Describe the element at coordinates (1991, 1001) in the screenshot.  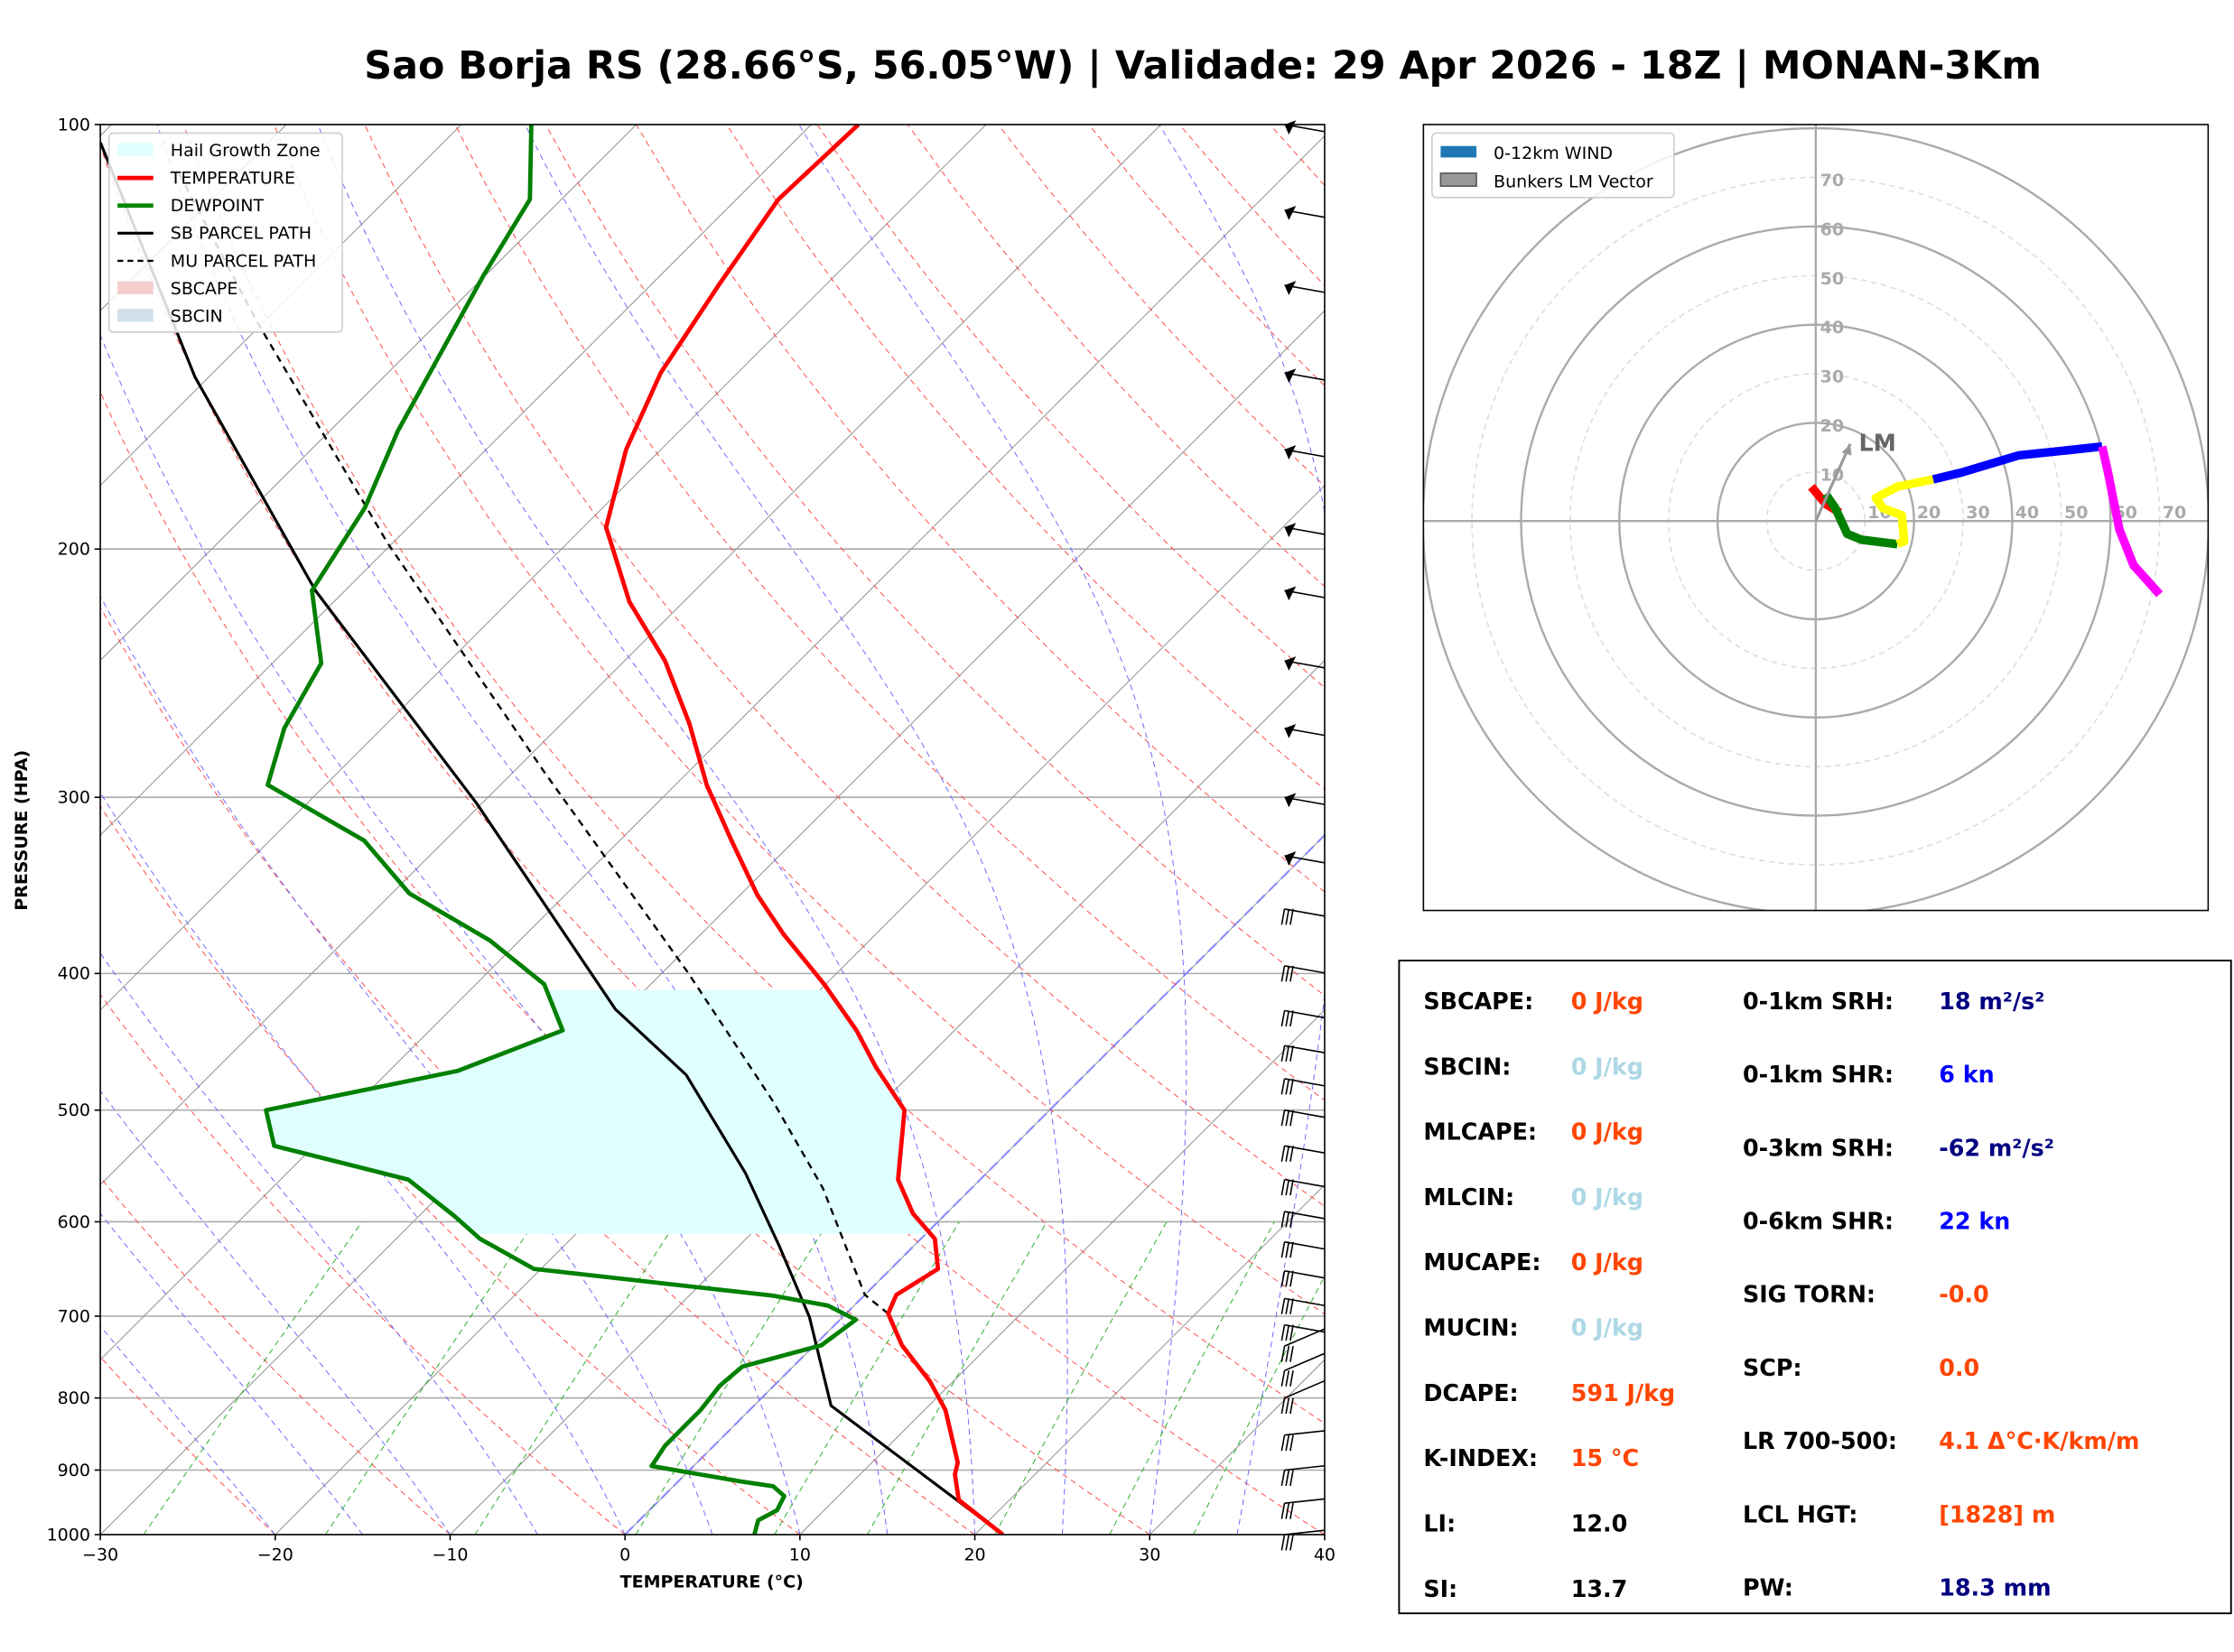
I see `stat-value: 18 m²/s²` at that location.